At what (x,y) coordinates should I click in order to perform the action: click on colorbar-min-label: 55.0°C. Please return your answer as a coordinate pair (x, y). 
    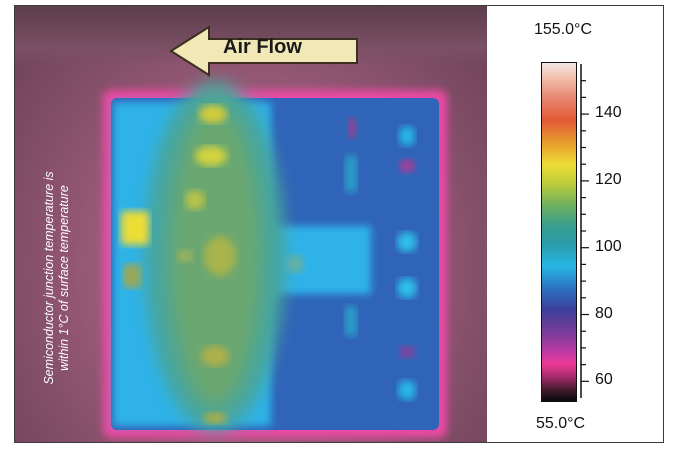
    Looking at the image, I should click on (561, 423).